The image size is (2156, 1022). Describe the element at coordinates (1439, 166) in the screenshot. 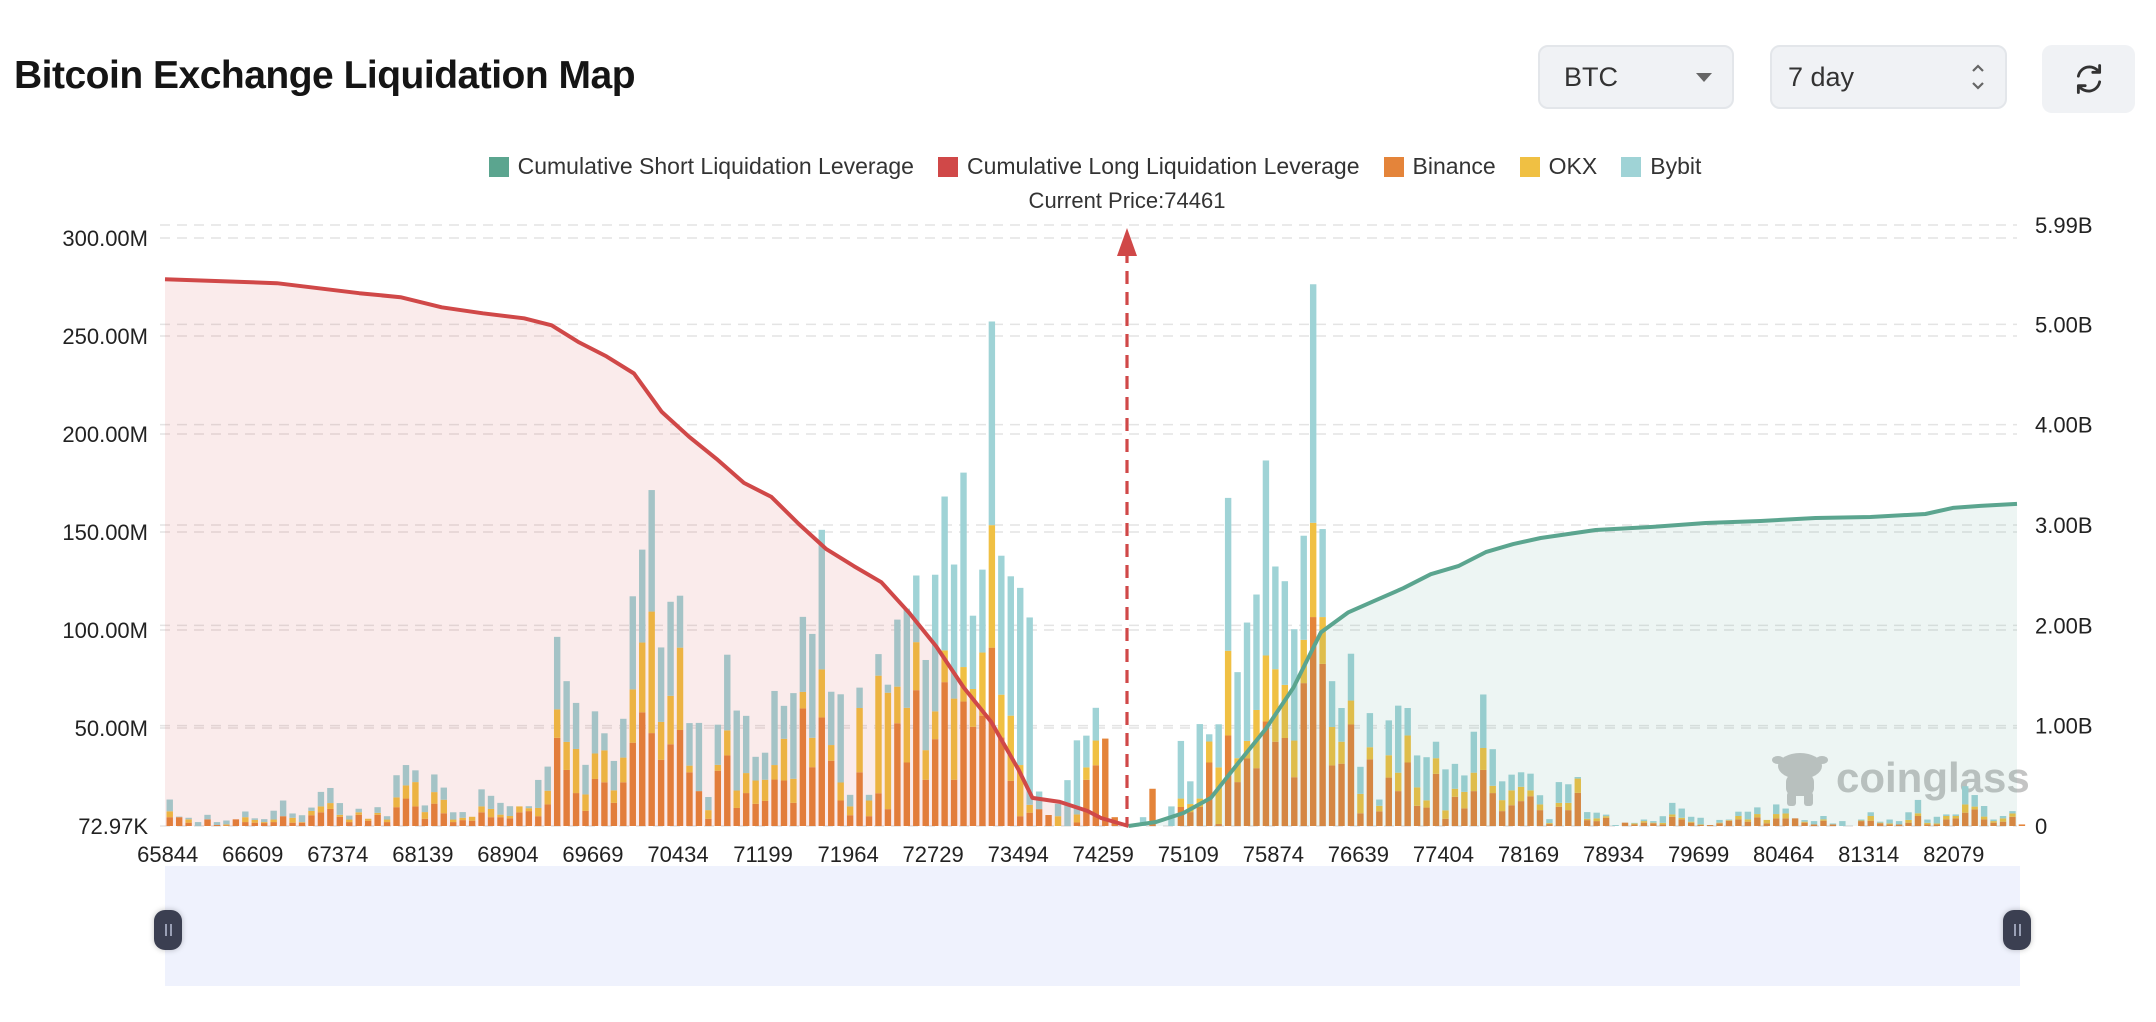

I see `legend-item-binance: Binance` at that location.